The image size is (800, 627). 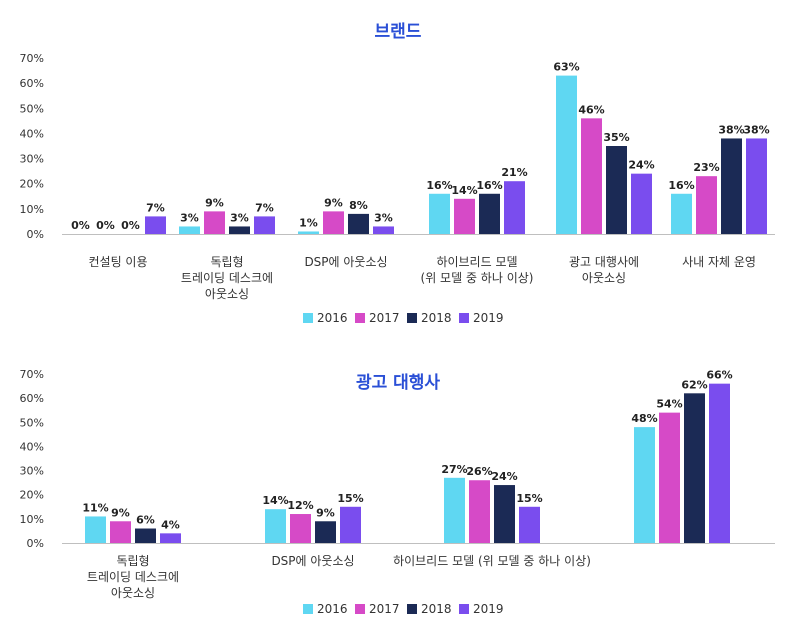 What do you see at coordinates (514, 172) in the screenshot?
I see `data-label: 21%` at bounding box center [514, 172].